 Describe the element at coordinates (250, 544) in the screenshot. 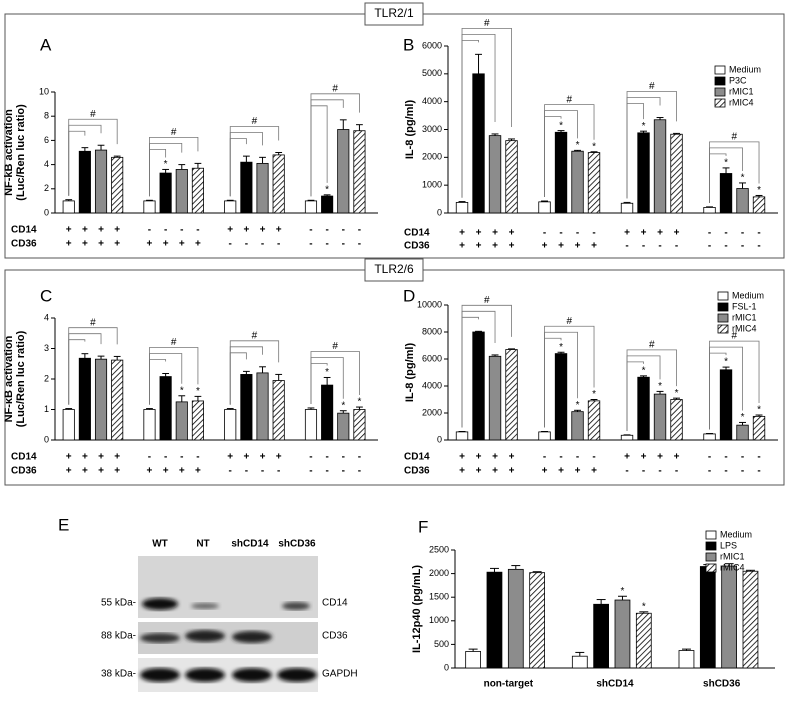

I see `lane-label: shCD14` at that location.